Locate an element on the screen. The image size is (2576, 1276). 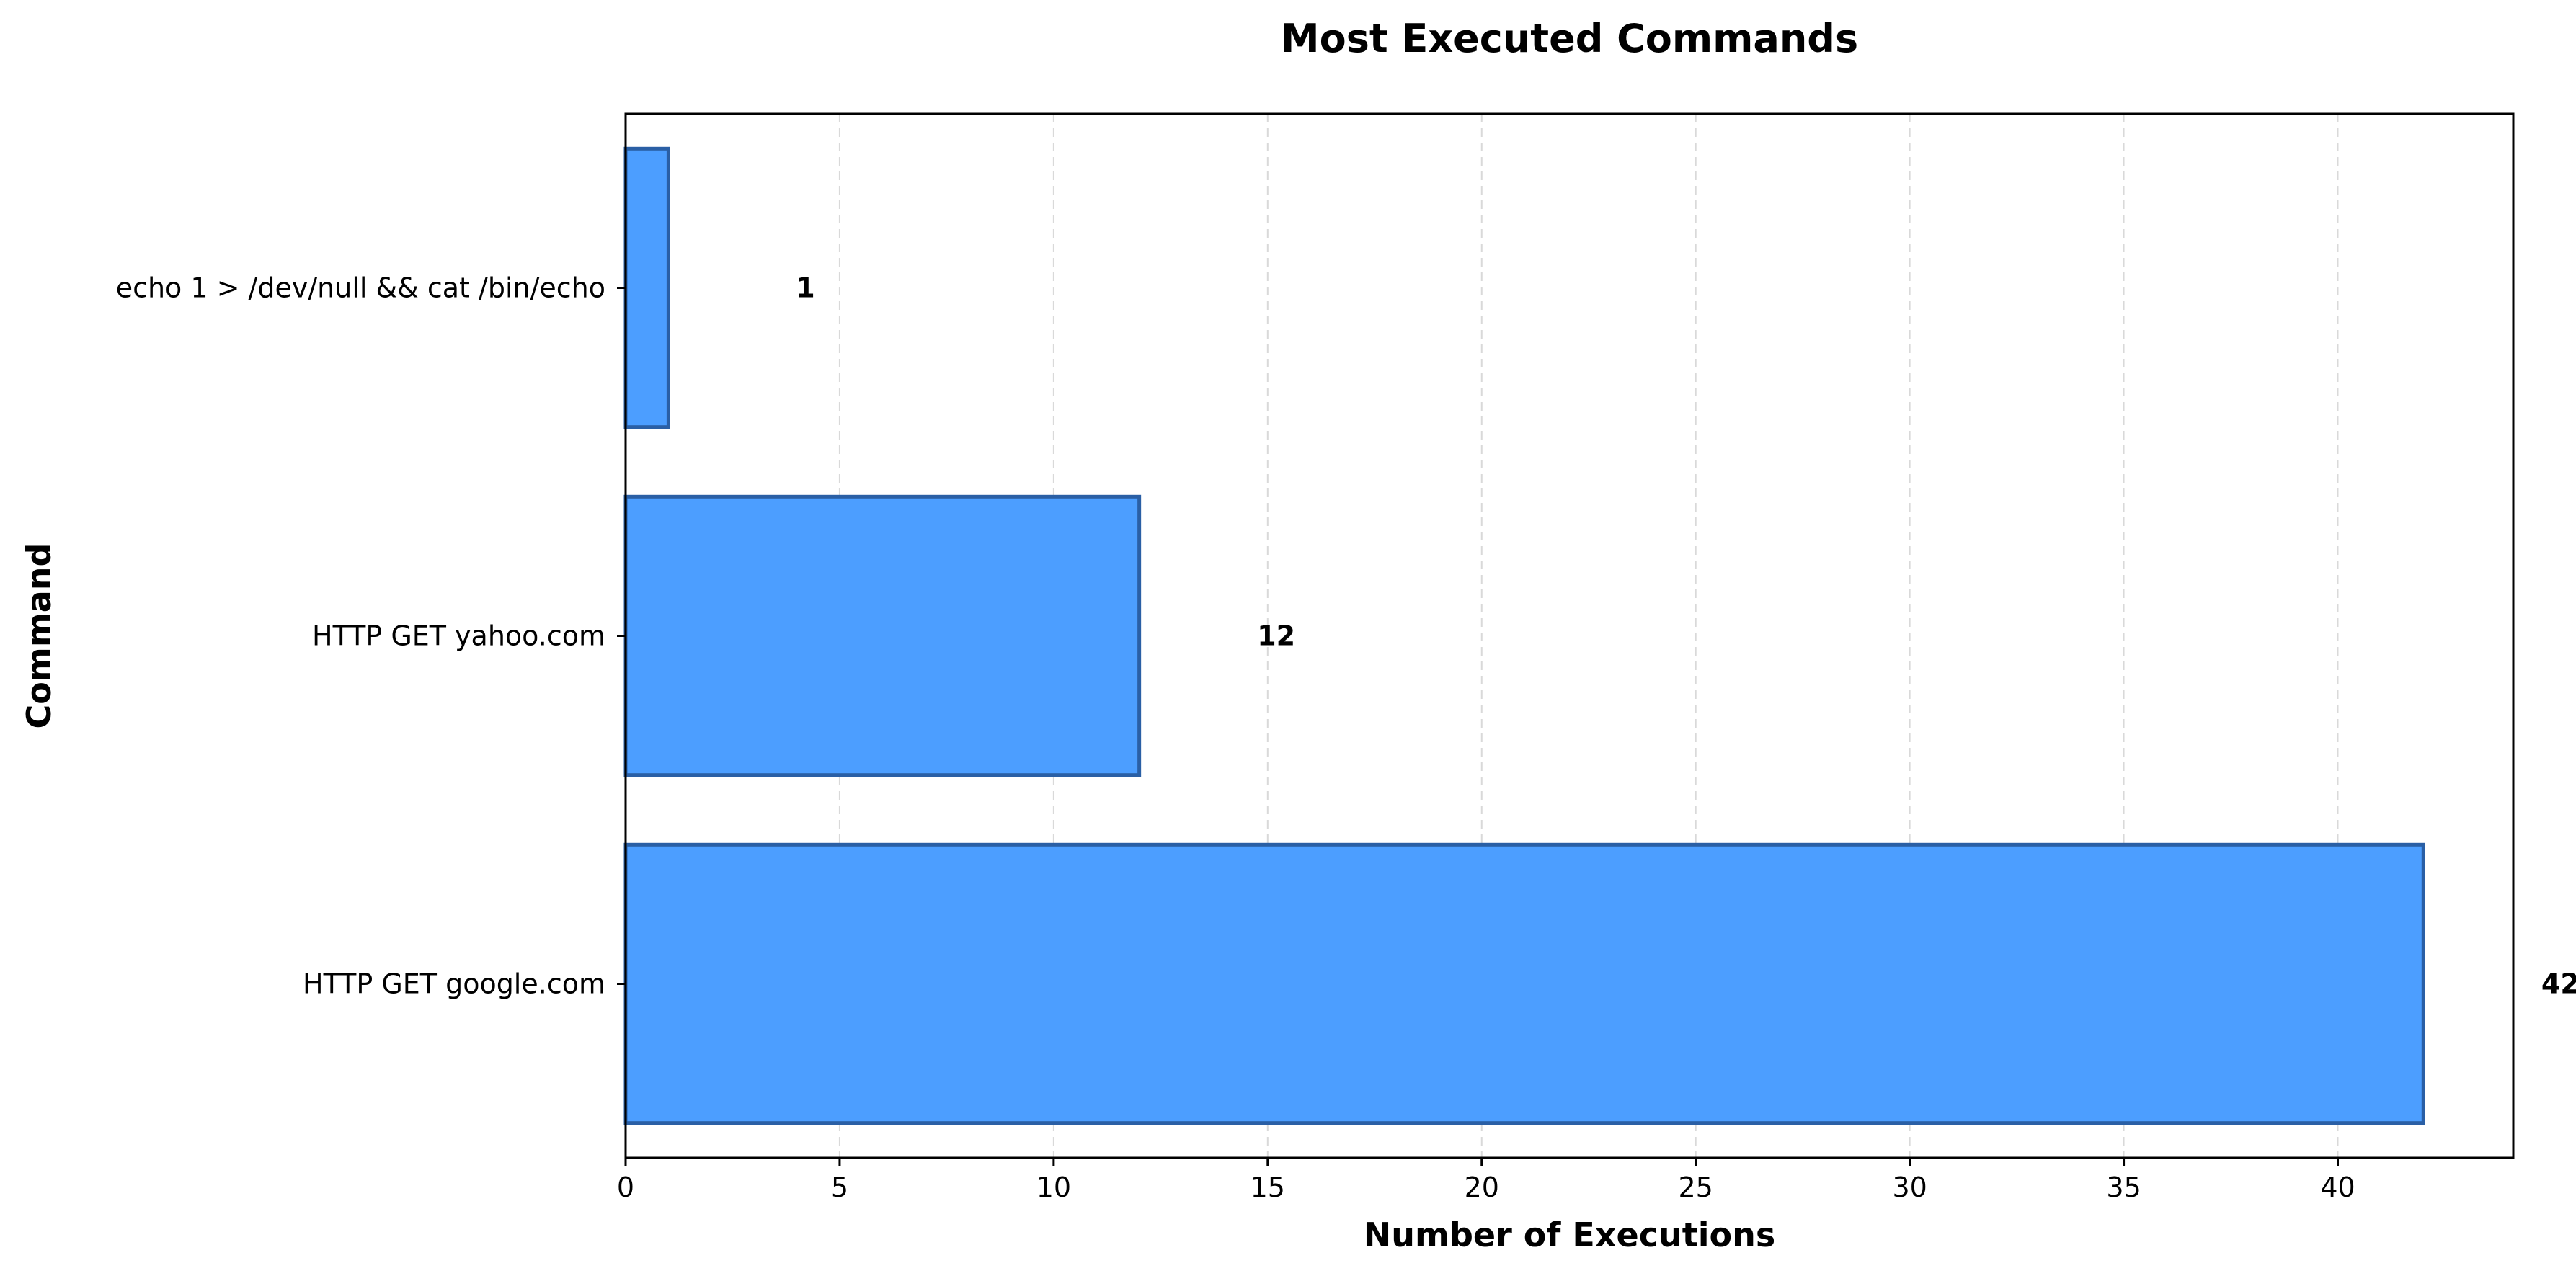
x-tick-label: 25 is located at coordinates (1696, 1187).